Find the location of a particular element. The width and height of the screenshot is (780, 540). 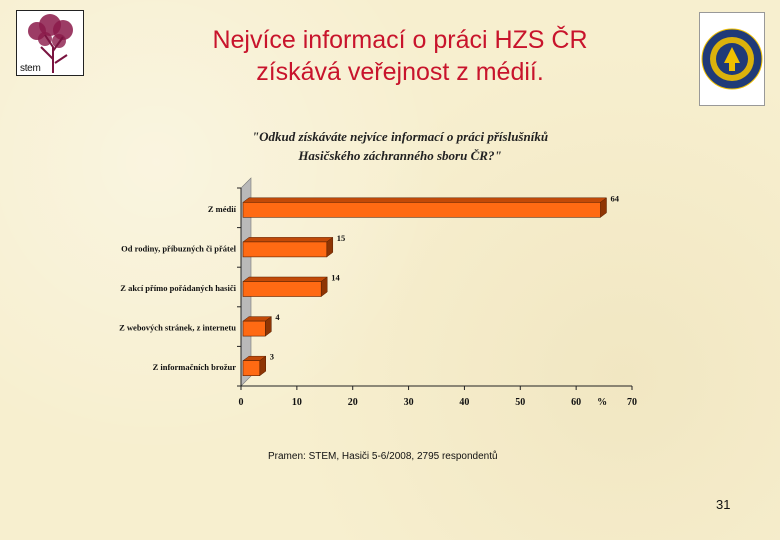

chart-title-line-2: Hasičského záchranného sboru ČR?" is located at coordinates (400, 155).